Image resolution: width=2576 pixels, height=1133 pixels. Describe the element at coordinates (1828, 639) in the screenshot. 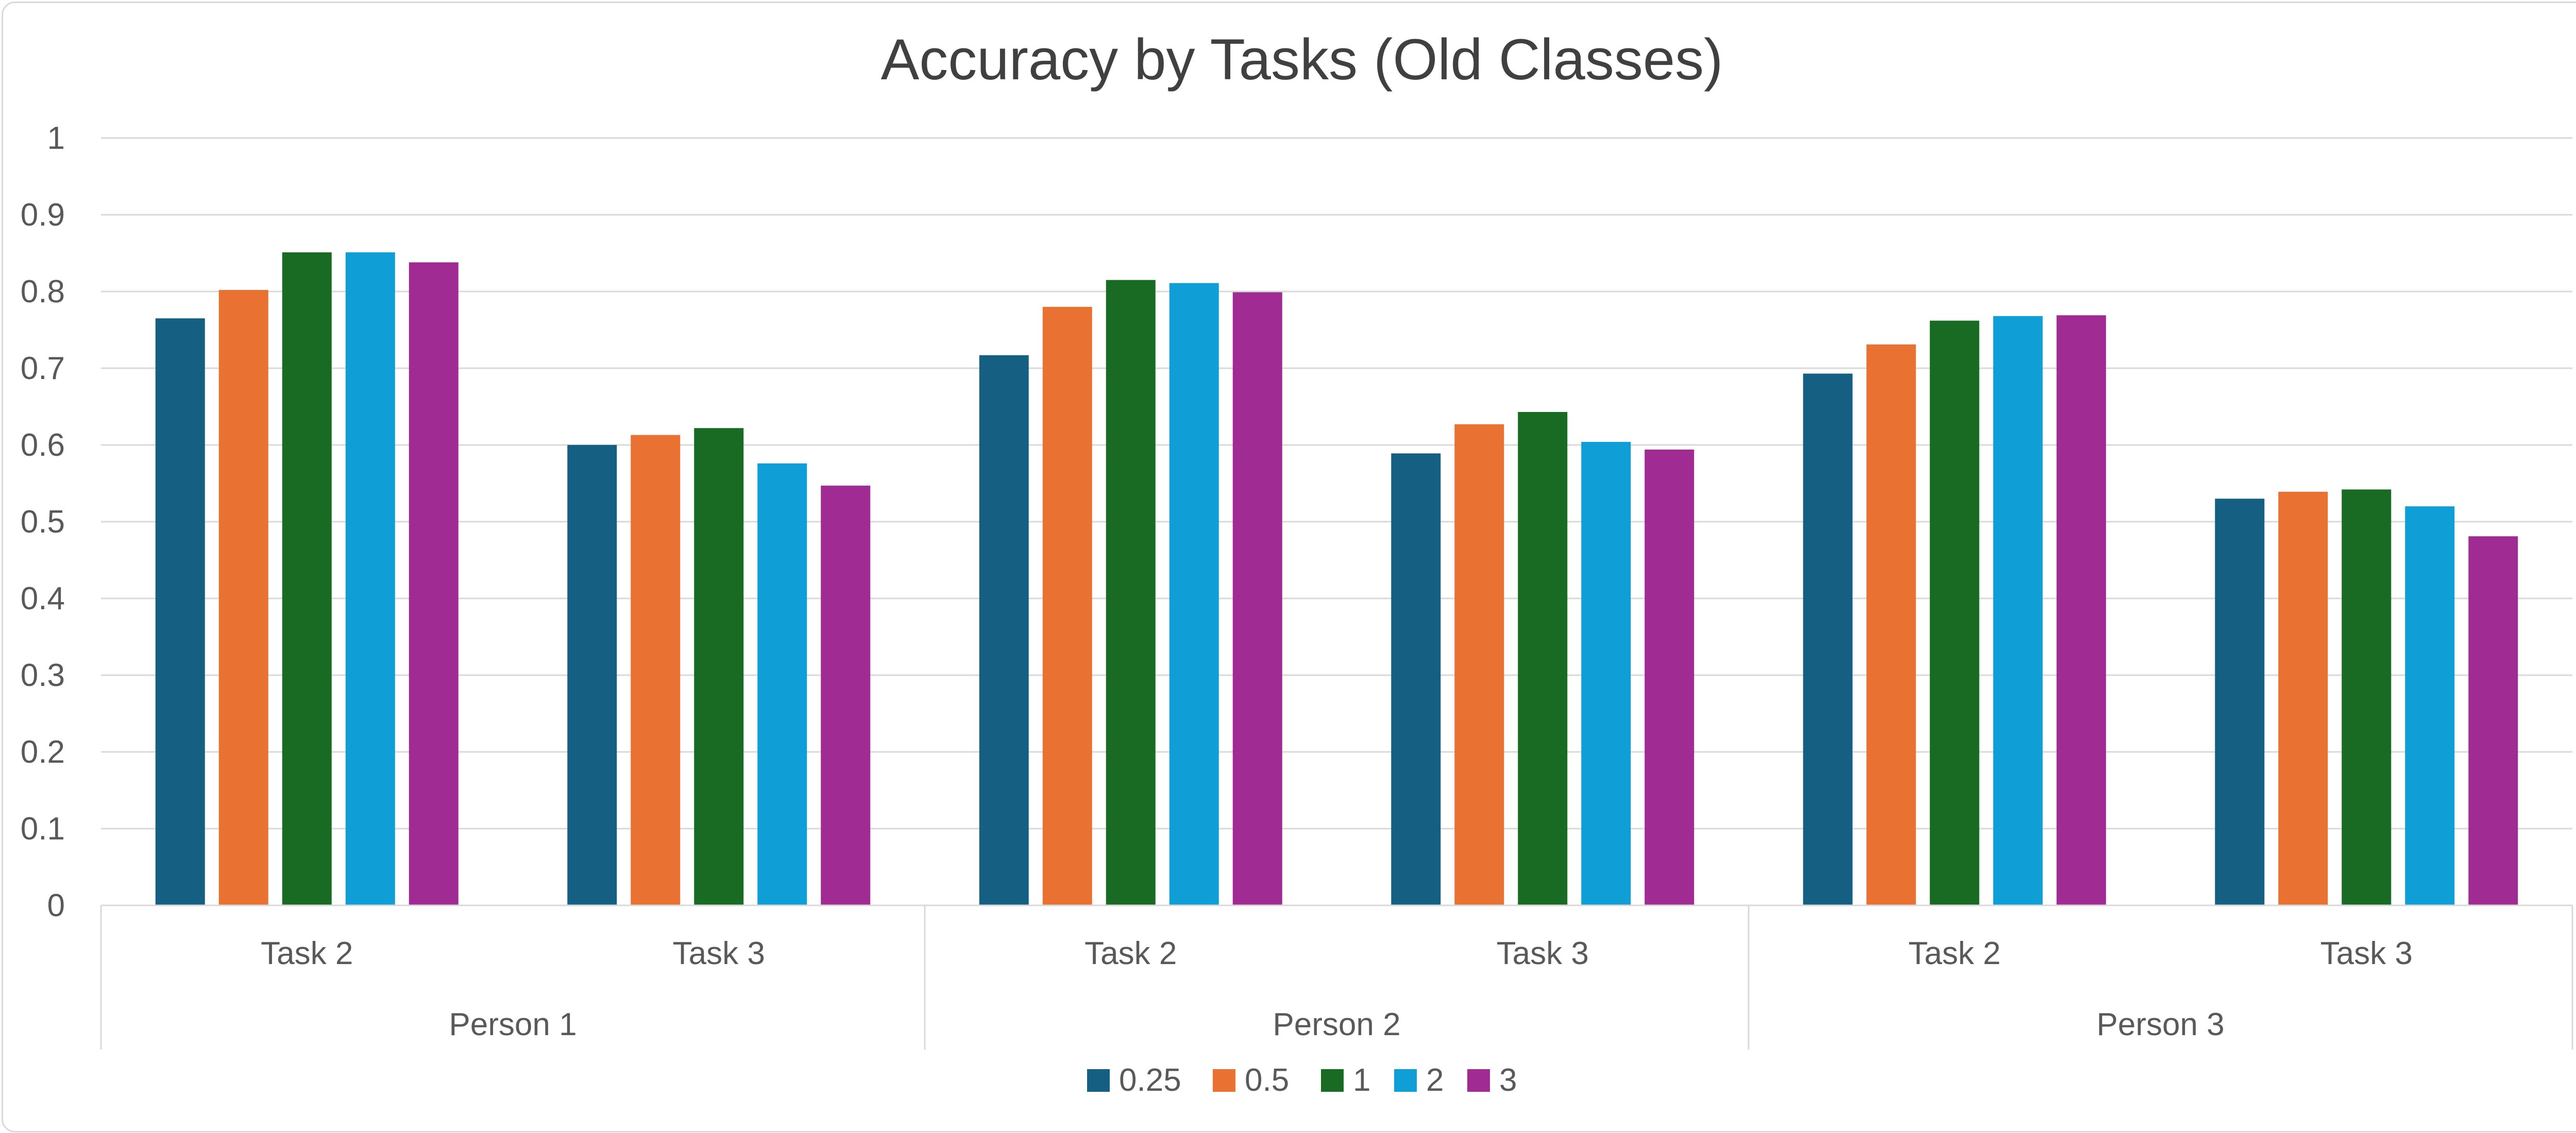

I see `bar-0.25-5` at that location.